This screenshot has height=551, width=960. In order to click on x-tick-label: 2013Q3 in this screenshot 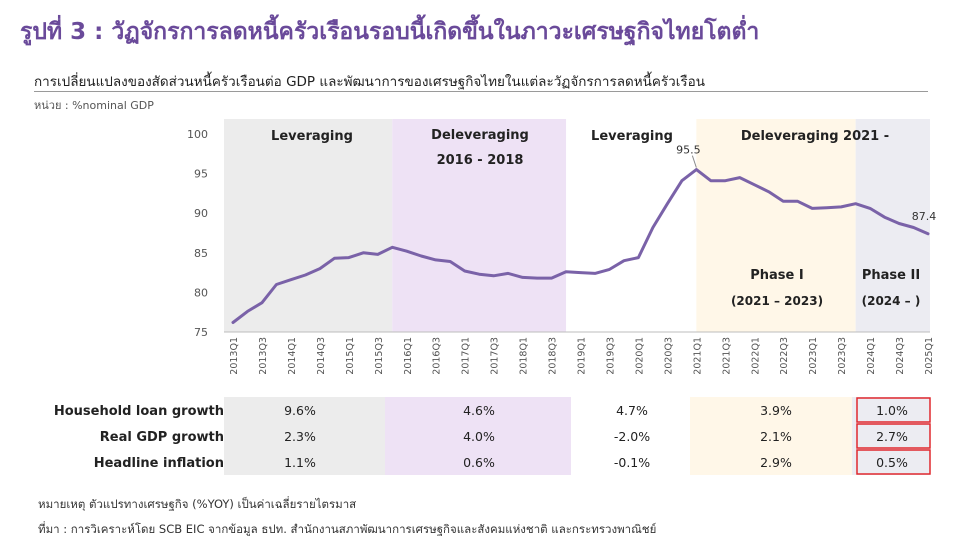, I will do `click(263, 356)`.